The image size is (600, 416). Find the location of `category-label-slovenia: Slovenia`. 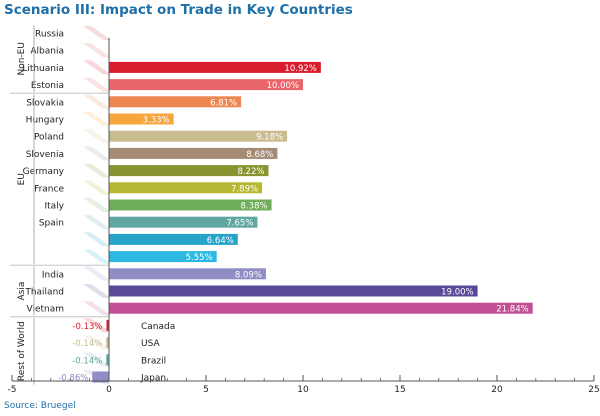

category-label-slovenia: Slovenia is located at coordinates (45, 155).